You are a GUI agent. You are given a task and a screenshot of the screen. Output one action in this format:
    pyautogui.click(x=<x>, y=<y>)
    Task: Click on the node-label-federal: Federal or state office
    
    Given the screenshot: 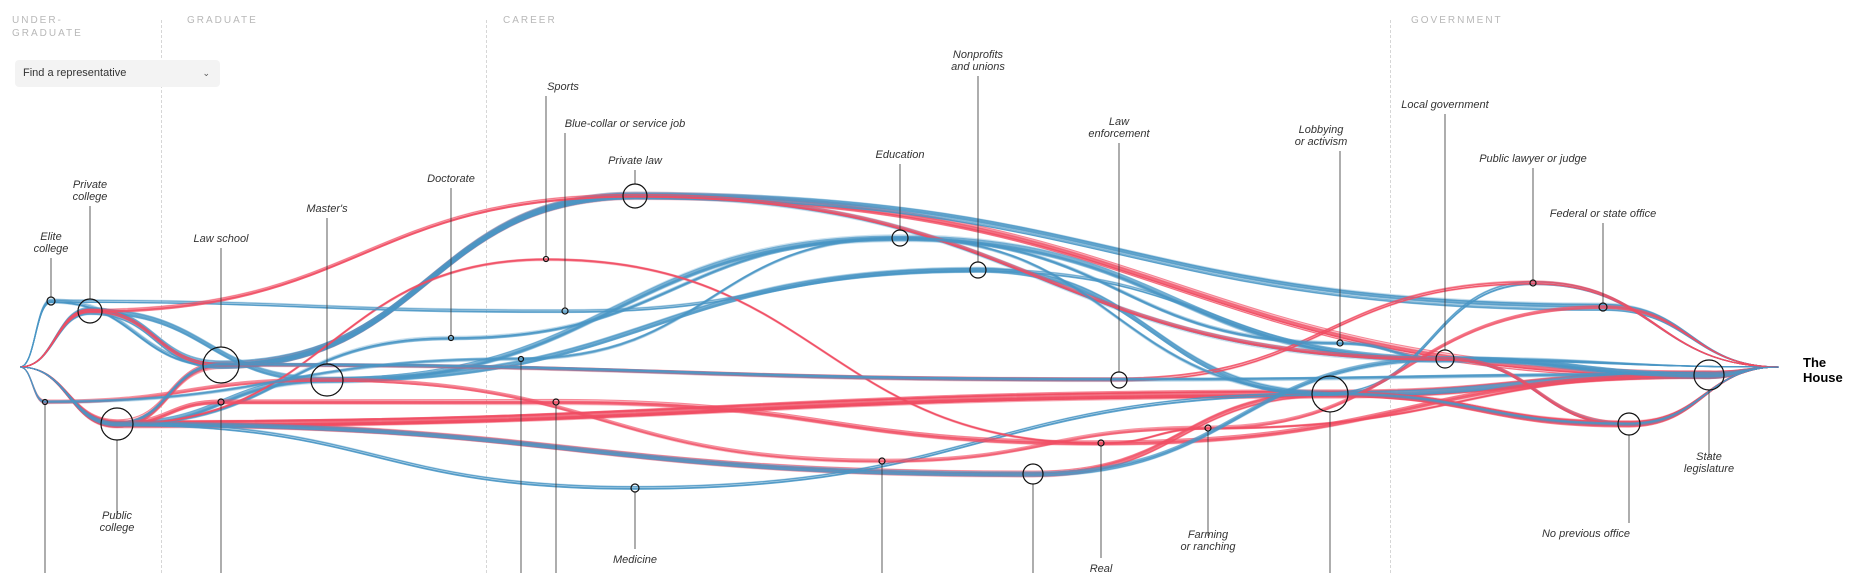 What is the action you would take?
    pyautogui.click(x=1603, y=214)
    